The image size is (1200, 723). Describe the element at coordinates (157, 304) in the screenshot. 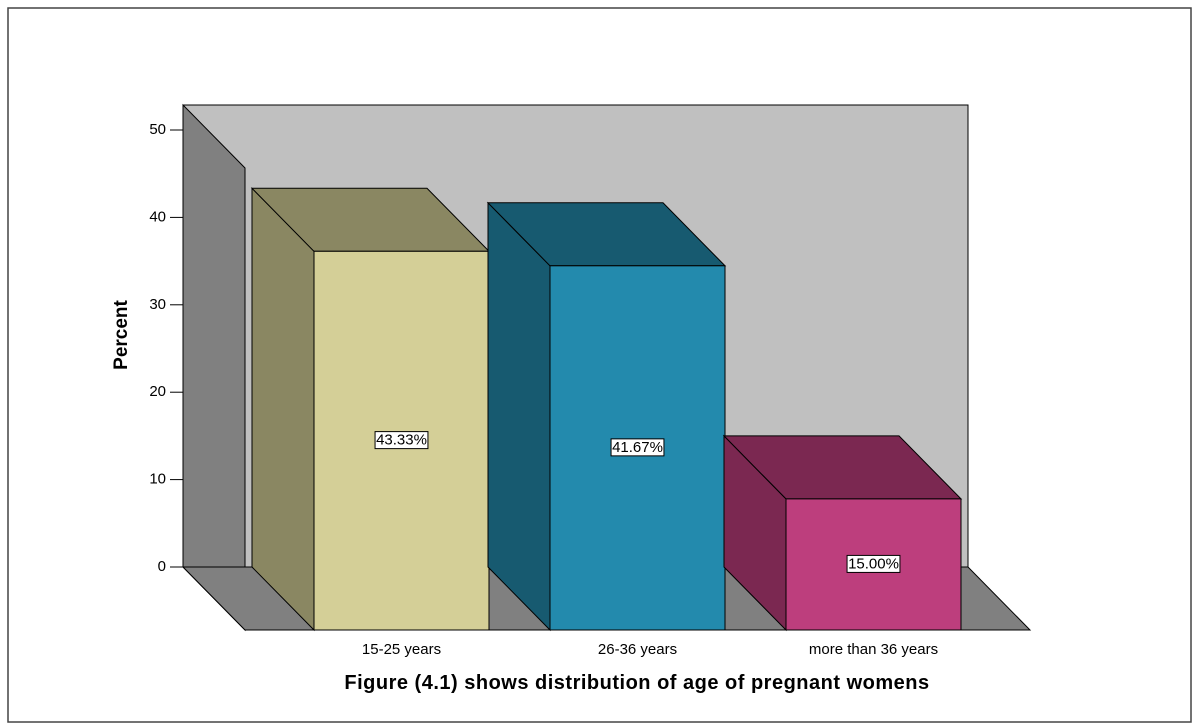

I see `y-tick-label: 30` at that location.